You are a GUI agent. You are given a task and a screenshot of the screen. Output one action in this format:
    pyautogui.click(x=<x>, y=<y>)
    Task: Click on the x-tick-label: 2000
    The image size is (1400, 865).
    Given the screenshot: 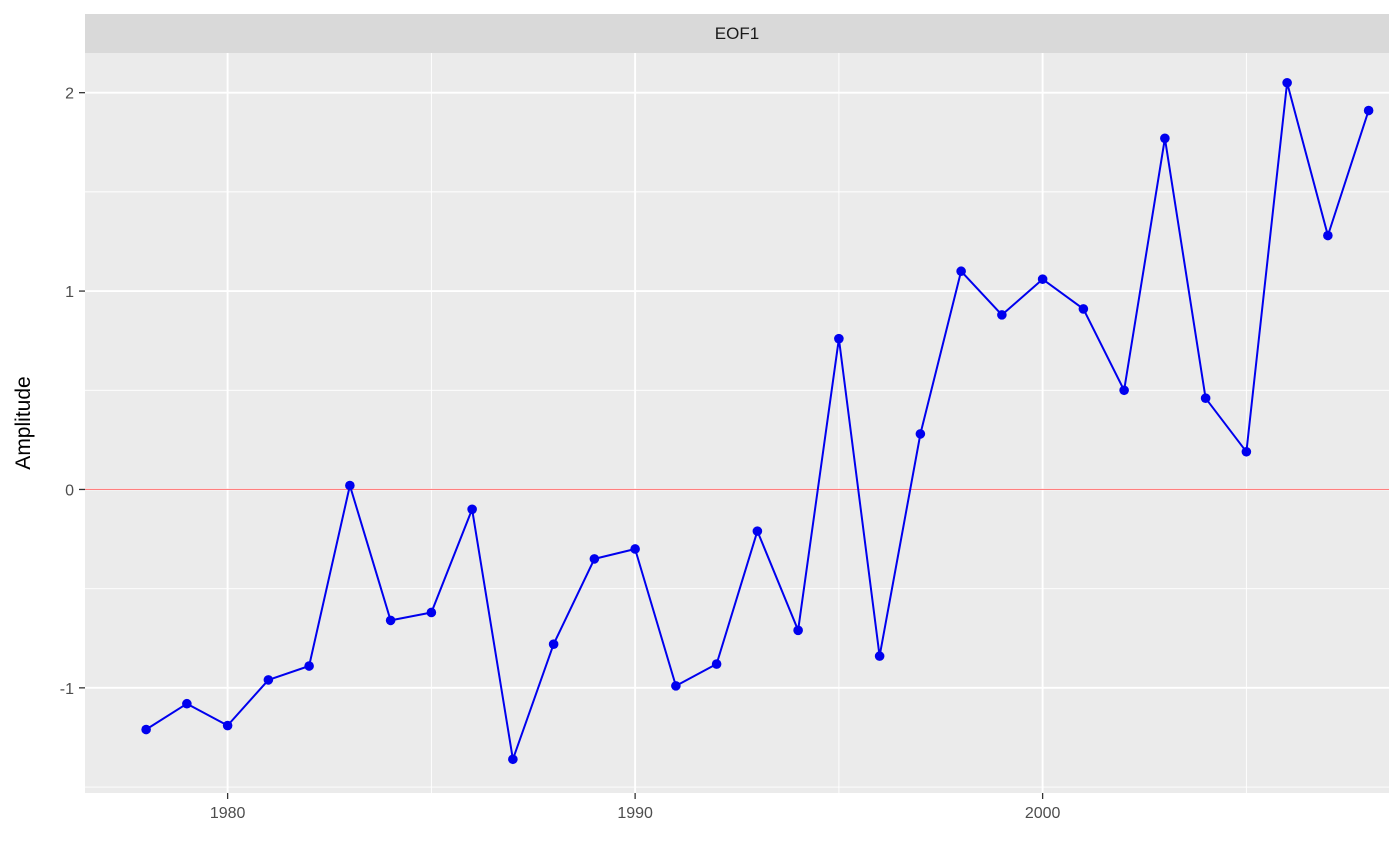 What is the action you would take?
    pyautogui.click(x=1043, y=813)
    